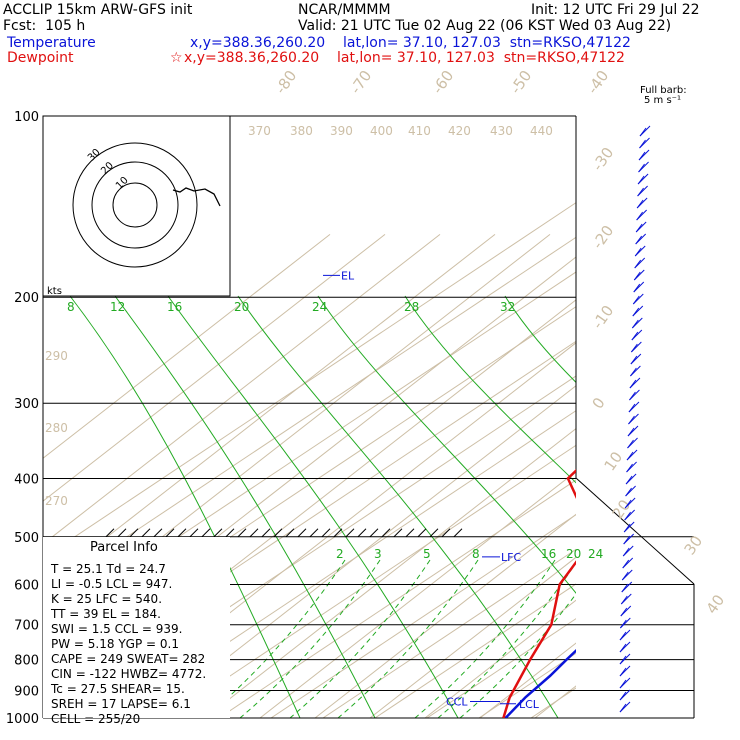 The image size is (740, 740). I want to click on hodograph-ring, so click(135, 205).